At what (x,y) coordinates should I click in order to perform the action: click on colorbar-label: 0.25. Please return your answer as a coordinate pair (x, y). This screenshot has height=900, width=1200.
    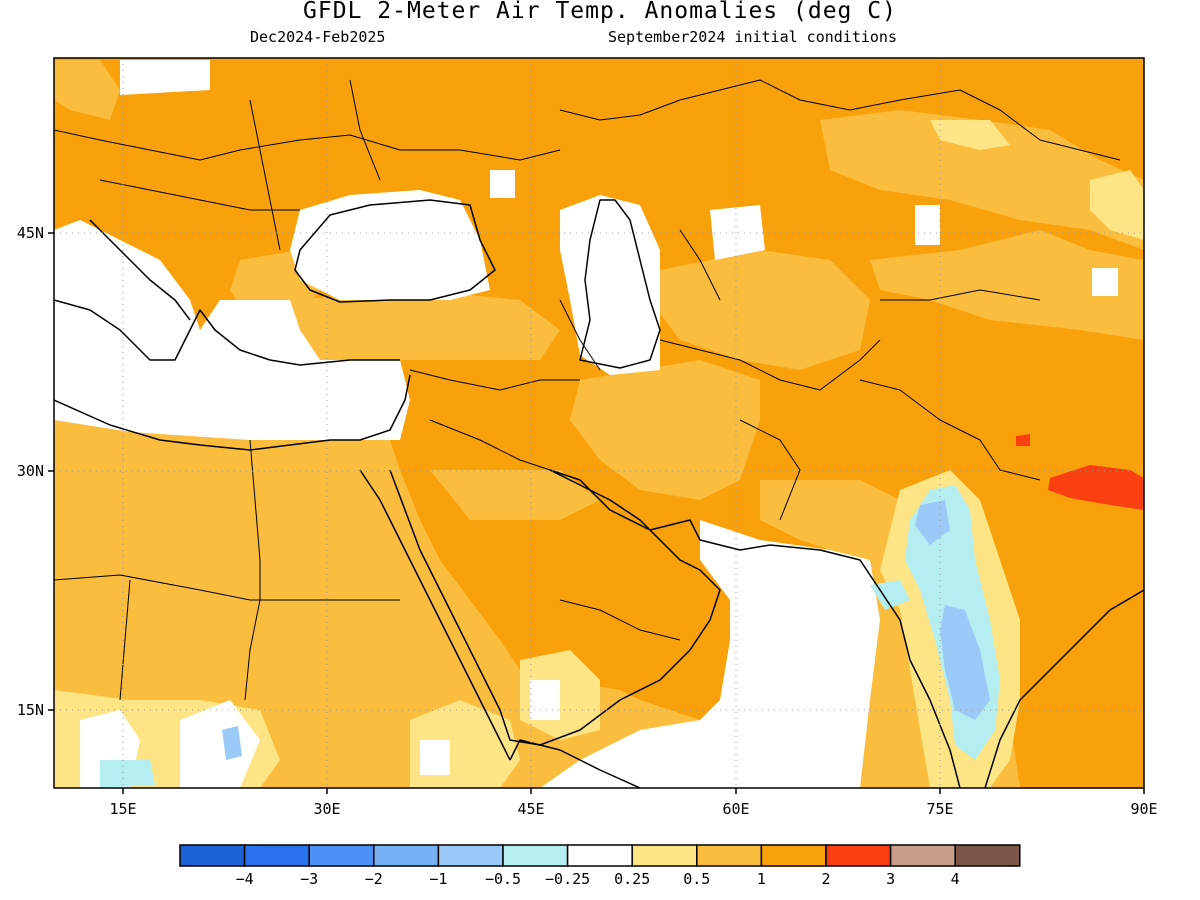
    Looking at the image, I should click on (632, 879).